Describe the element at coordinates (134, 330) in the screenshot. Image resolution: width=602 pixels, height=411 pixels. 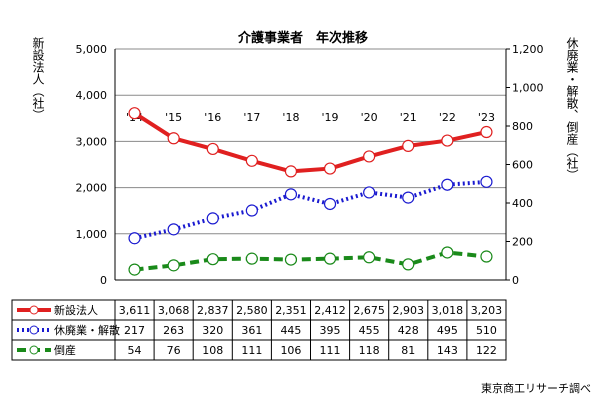
I see `table-cell: 217` at that location.